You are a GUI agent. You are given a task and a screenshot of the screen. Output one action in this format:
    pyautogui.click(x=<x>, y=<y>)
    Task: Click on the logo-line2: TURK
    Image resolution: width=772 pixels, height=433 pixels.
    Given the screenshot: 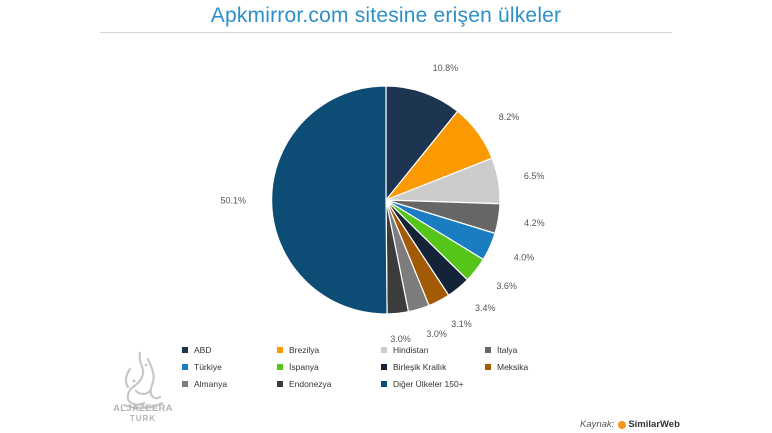 What is the action you would take?
    pyautogui.click(x=143, y=418)
    